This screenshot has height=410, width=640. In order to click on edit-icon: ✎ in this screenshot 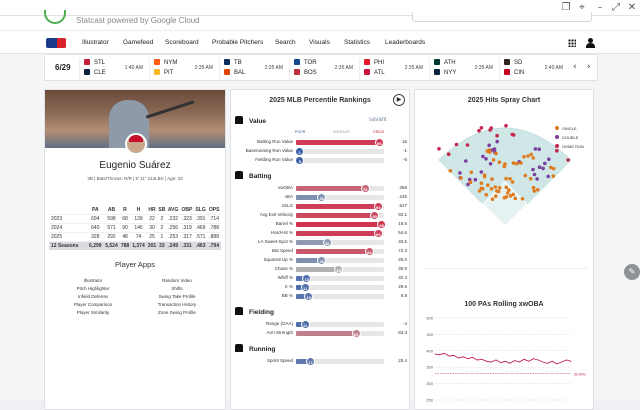, I will do `click(632, 272)`.